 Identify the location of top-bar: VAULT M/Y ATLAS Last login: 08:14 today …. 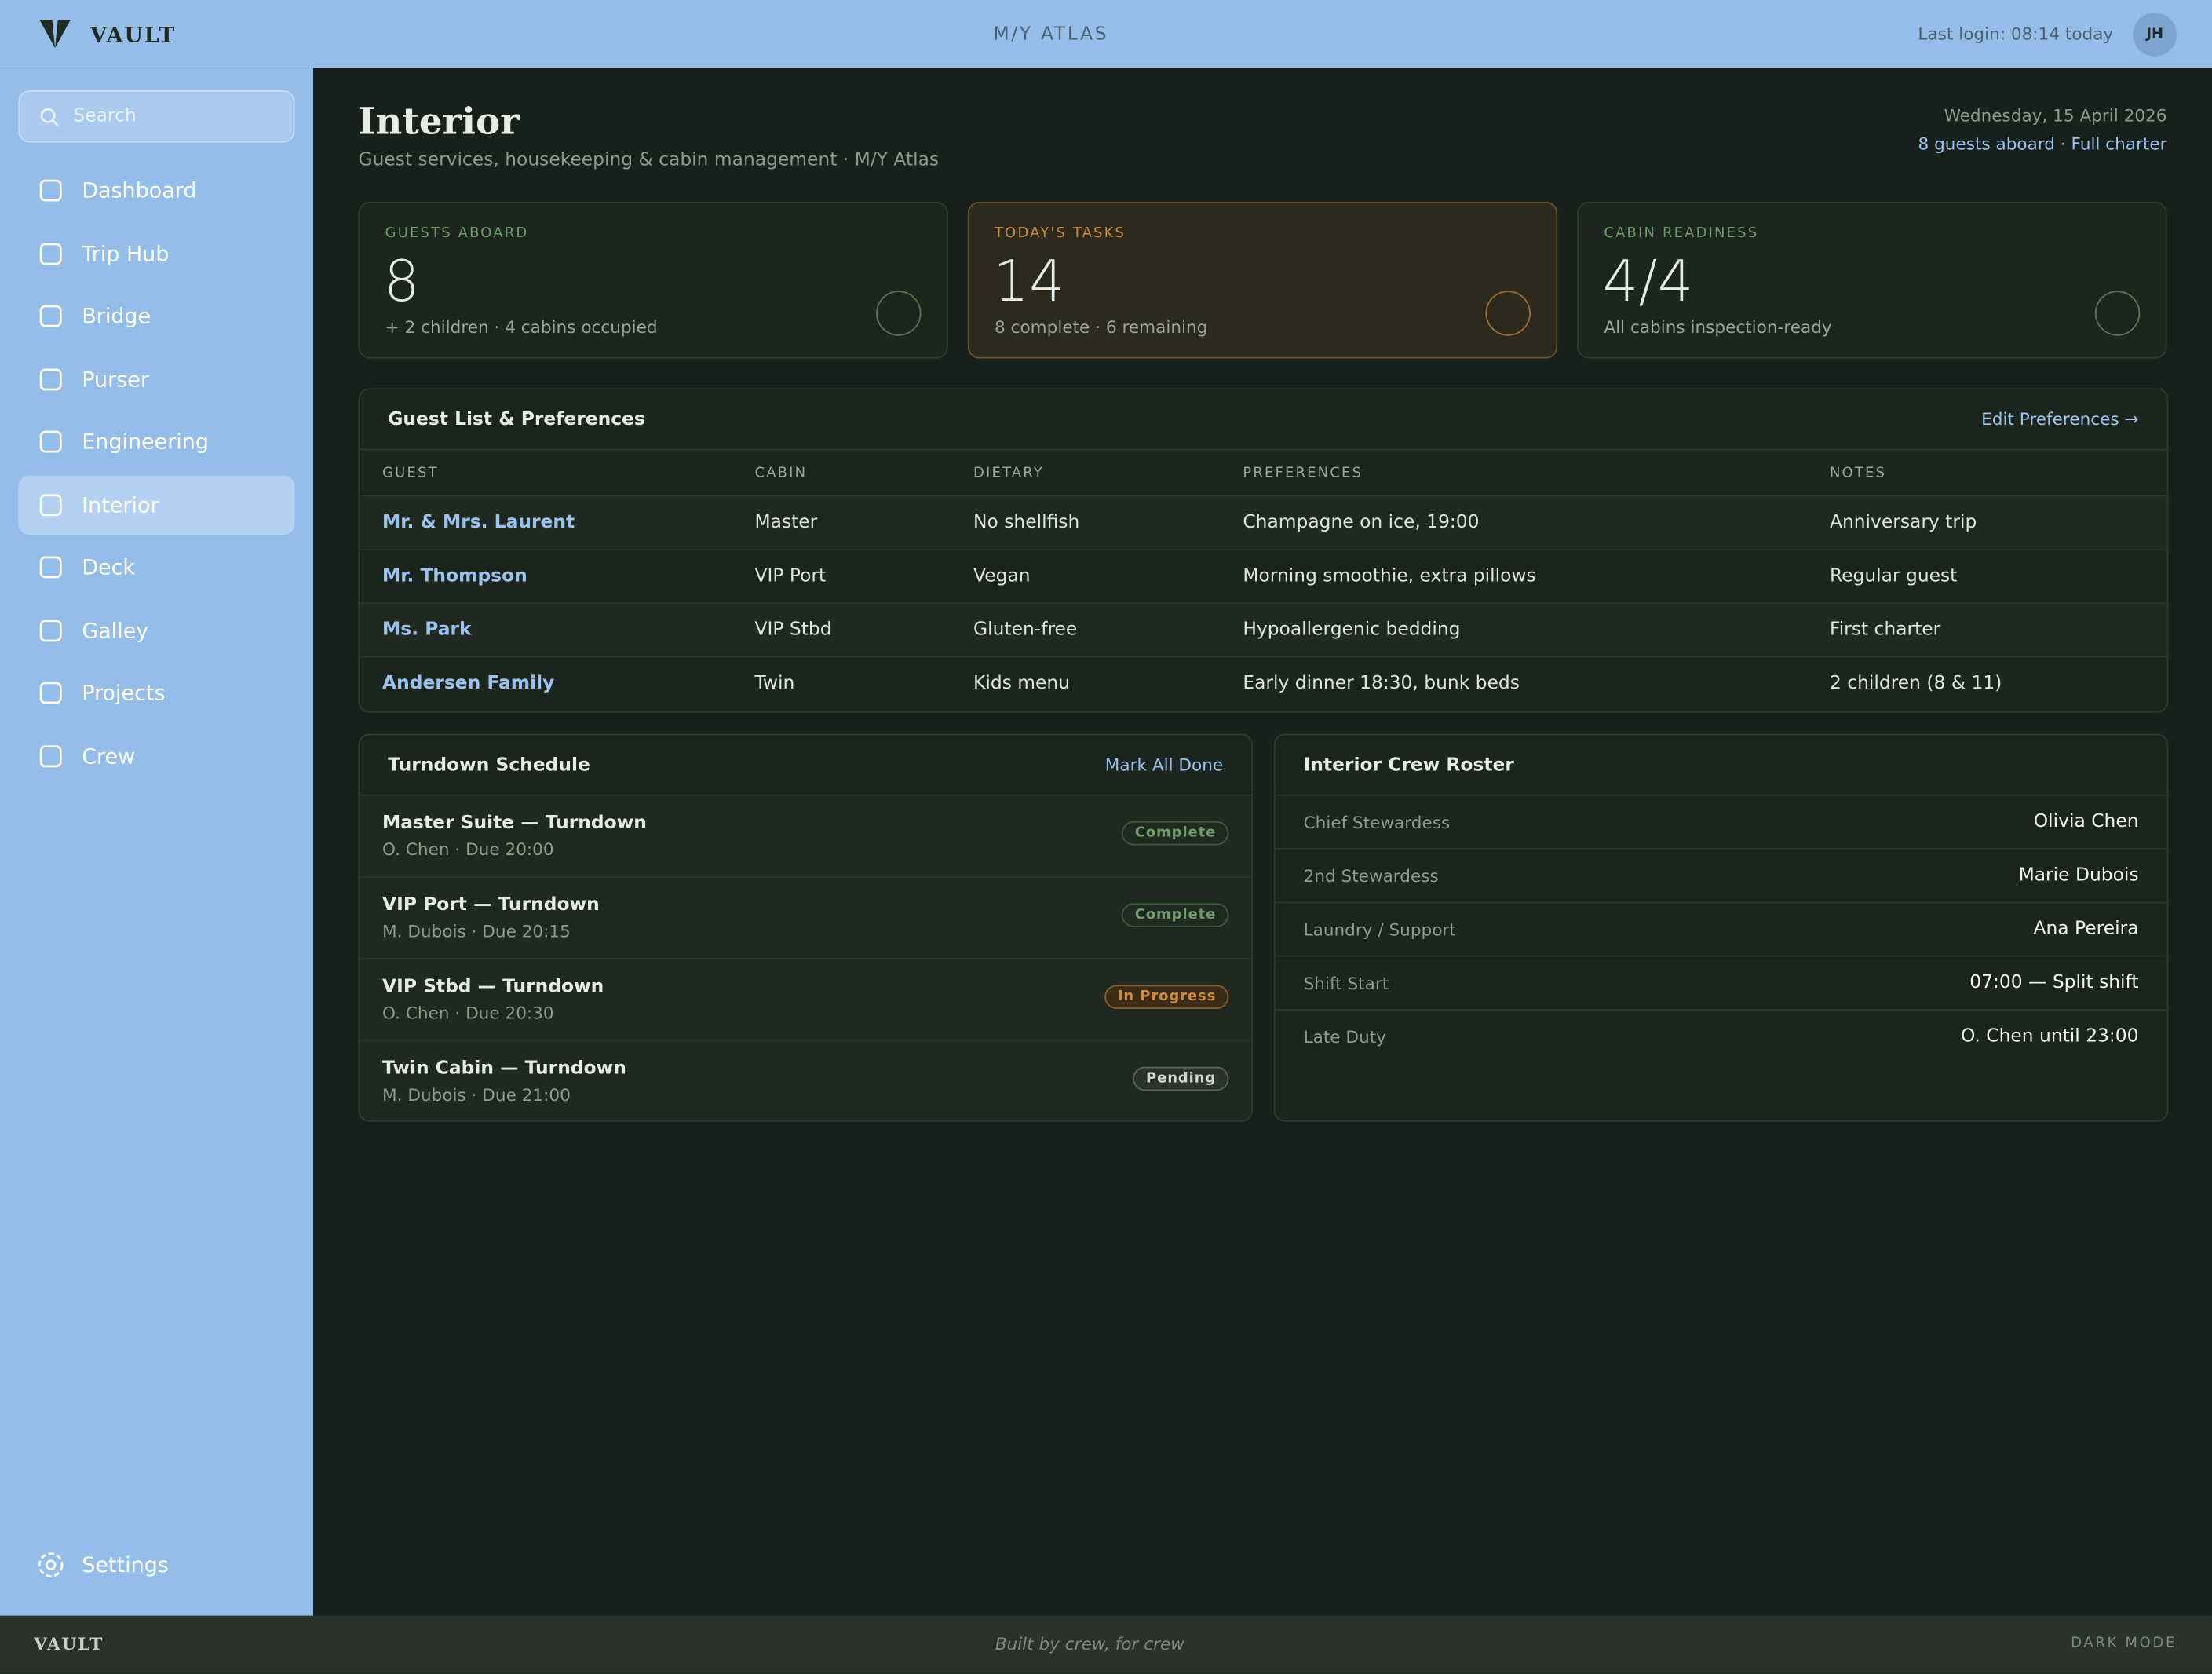
(1106, 34).